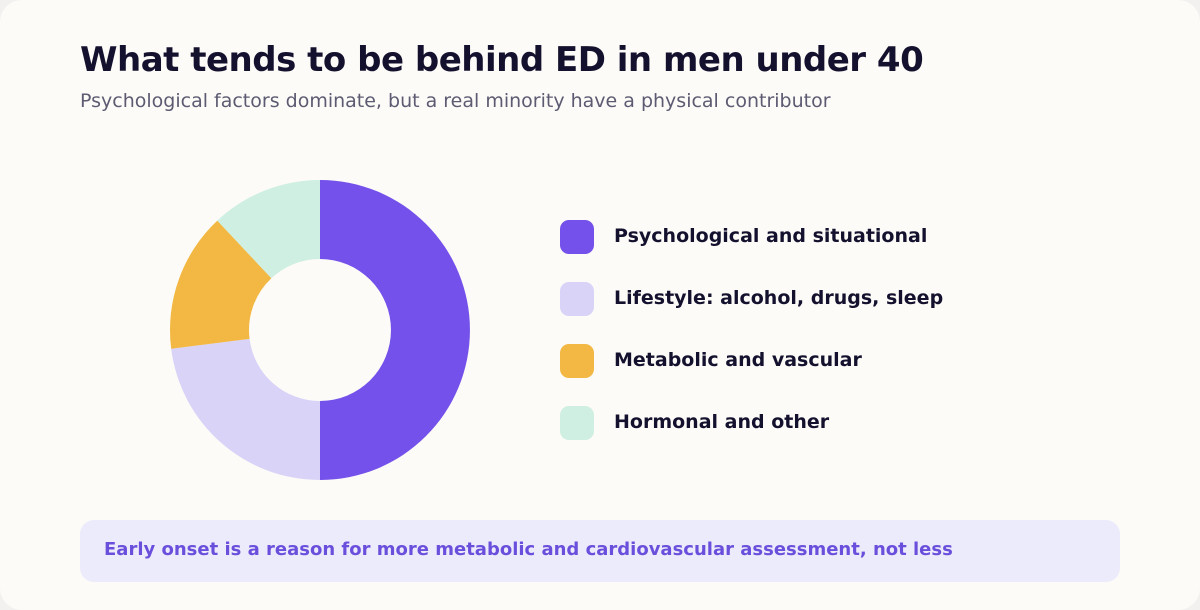 This screenshot has width=1200, height=610. I want to click on legend-label: Hormonal and other, so click(722, 422).